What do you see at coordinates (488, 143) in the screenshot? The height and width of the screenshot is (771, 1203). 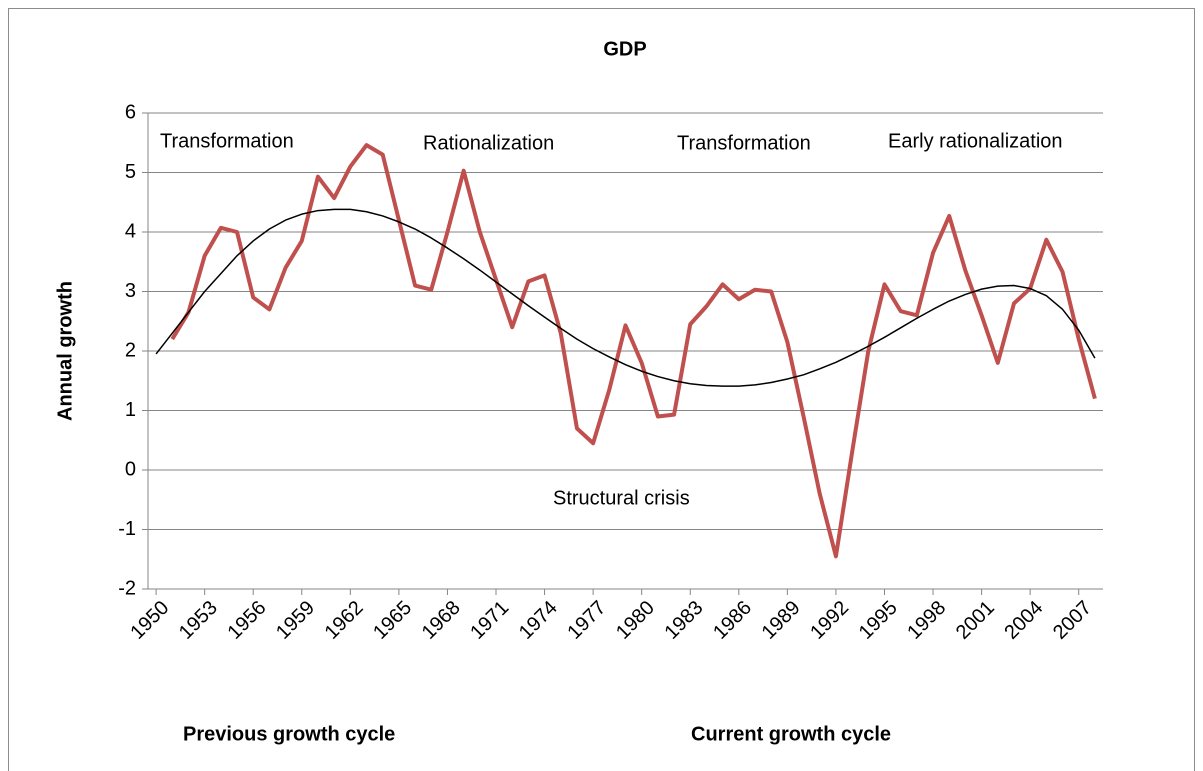 I see `annotation: Rationalization` at bounding box center [488, 143].